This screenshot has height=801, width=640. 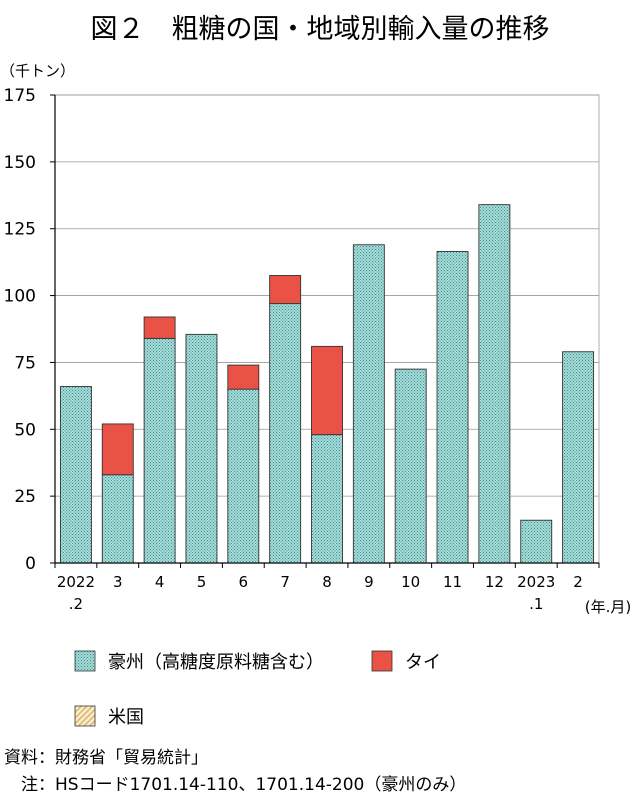 I want to click on legend-item-usa: 米国, so click(x=109, y=716).